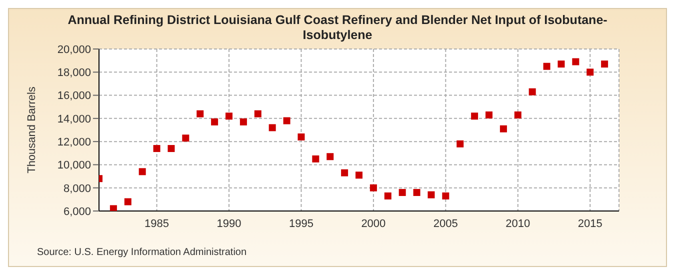 Image resolution: width=675 pixels, height=275 pixels. Describe the element at coordinates (590, 224) in the screenshot. I see `x-tick-label: 2015` at that location.